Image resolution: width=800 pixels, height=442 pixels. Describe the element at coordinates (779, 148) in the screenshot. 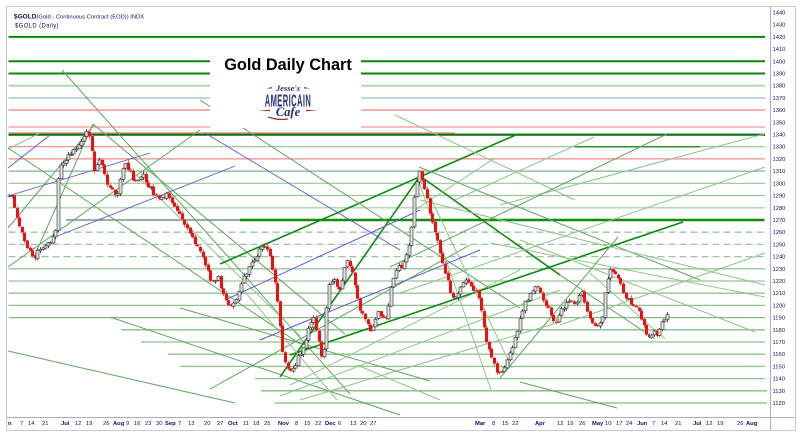

I see `svg-text: 1330` at that location.